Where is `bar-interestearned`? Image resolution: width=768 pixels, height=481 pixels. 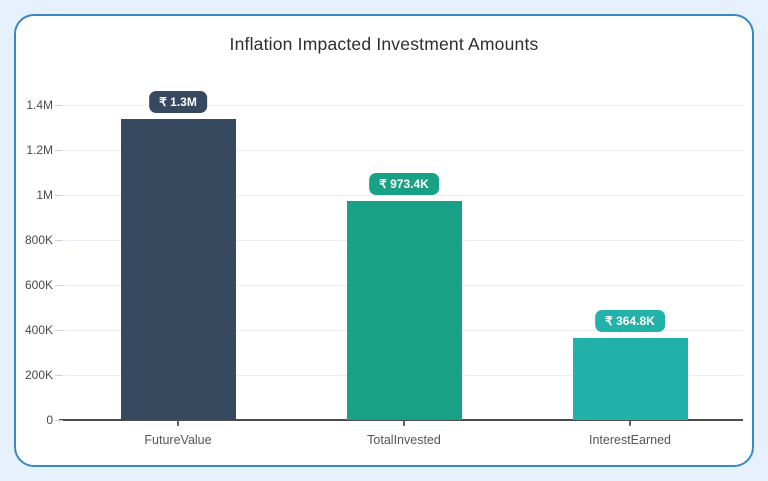 bar-interestearned is located at coordinates (630, 379).